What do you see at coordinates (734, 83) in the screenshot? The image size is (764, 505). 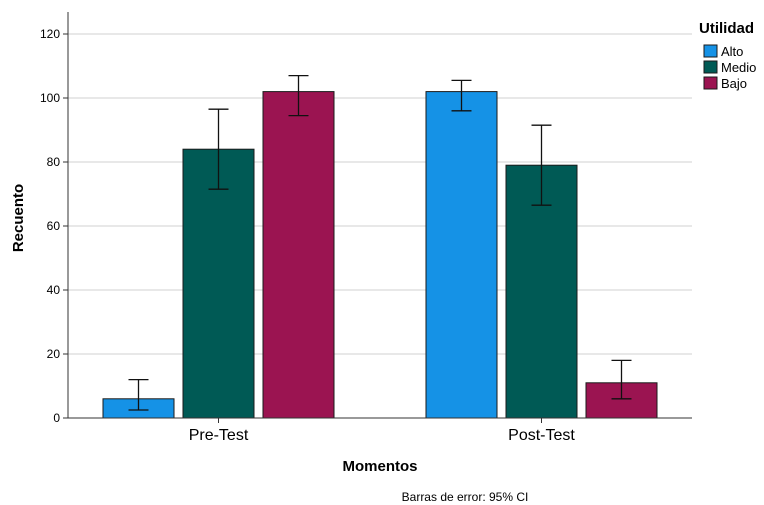 I see `legend-label-bajo: Bajo` at bounding box center [734, 83].